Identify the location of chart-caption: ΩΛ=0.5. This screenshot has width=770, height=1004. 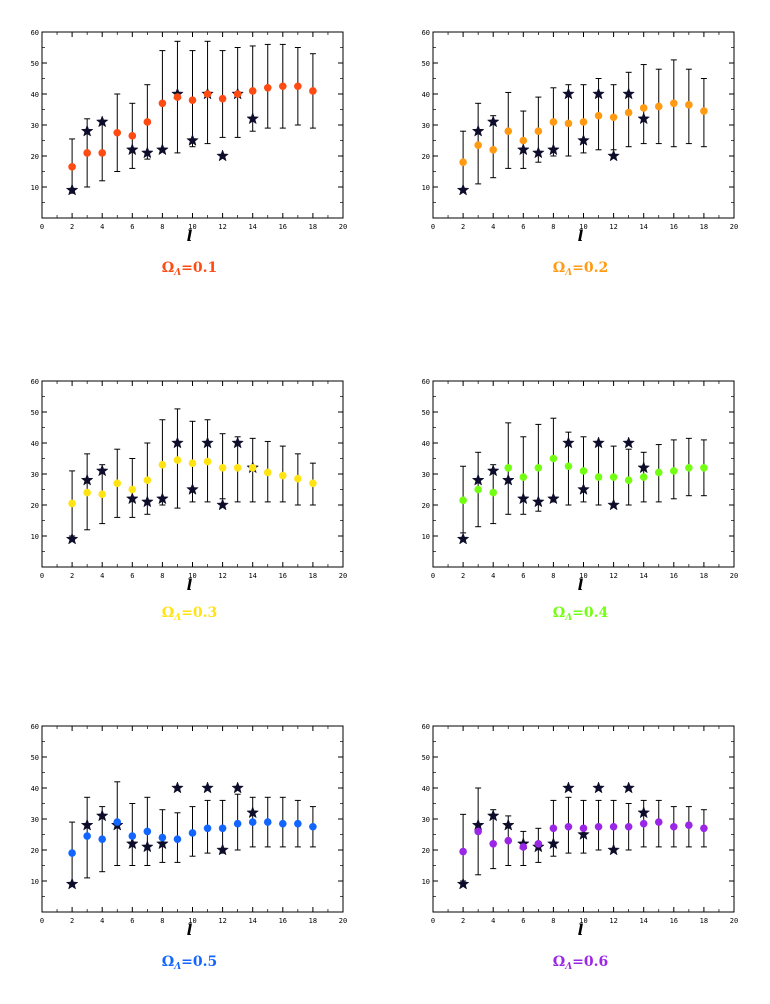
(190, 963).